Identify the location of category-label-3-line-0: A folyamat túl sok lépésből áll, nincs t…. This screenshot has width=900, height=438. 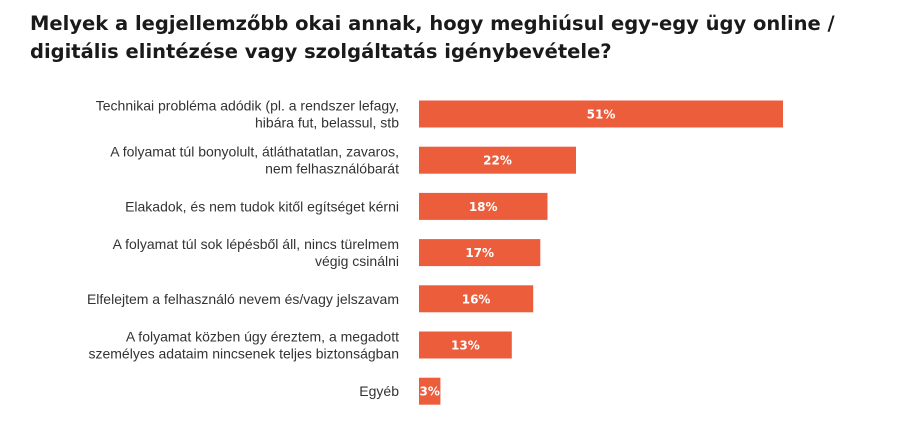
(256, 244).